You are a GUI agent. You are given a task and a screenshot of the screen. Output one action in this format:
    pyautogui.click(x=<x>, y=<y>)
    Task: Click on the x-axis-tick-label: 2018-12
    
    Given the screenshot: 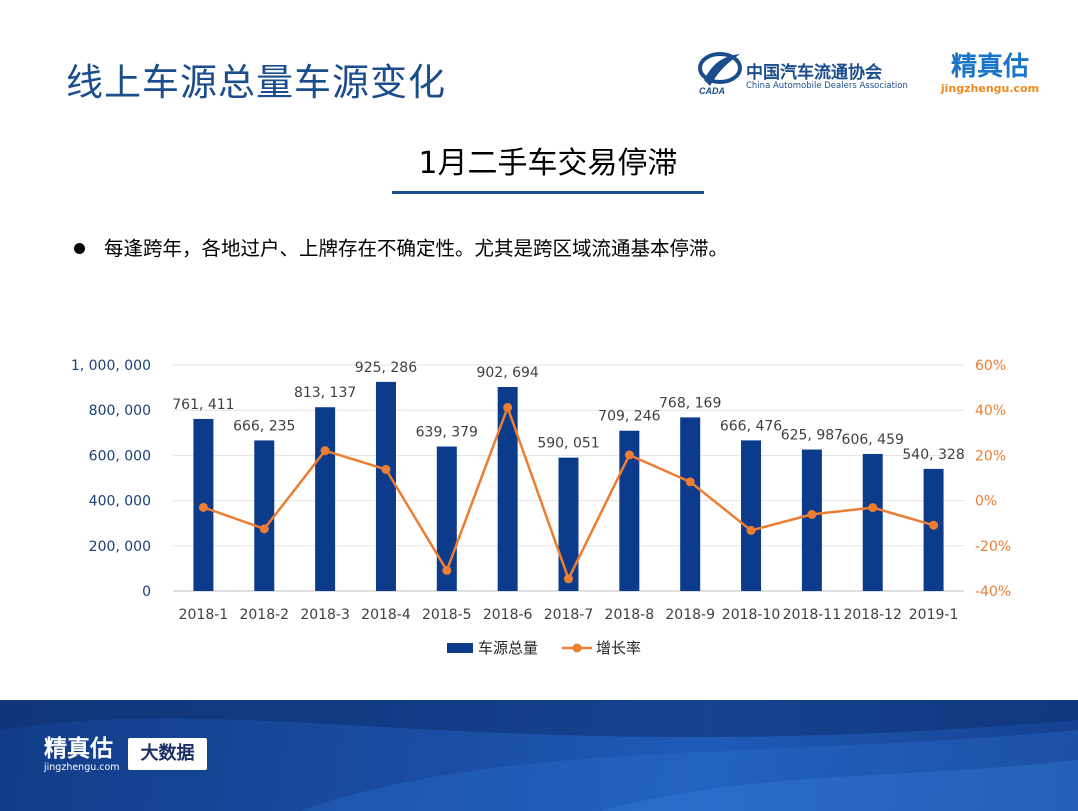 What is the action you would take?
    pyautogui.click(x=872, y=615)
    